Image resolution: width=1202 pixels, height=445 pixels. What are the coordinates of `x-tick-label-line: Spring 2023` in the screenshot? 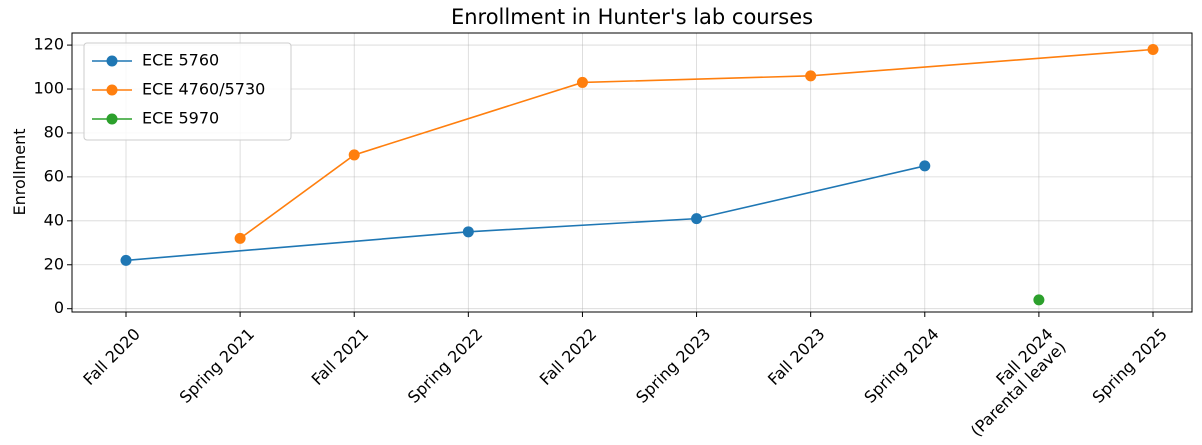 It's located at (673, 365).